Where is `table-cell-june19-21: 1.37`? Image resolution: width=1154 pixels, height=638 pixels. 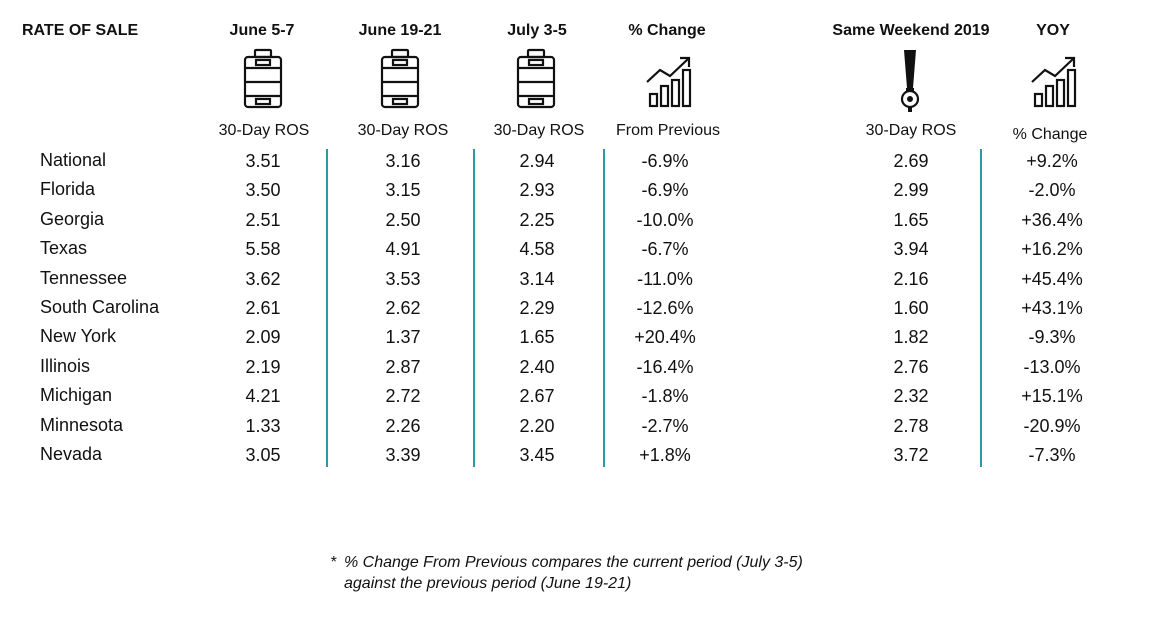 table-cell-june19-21: 1.37 is located at coordinates (403, 337).